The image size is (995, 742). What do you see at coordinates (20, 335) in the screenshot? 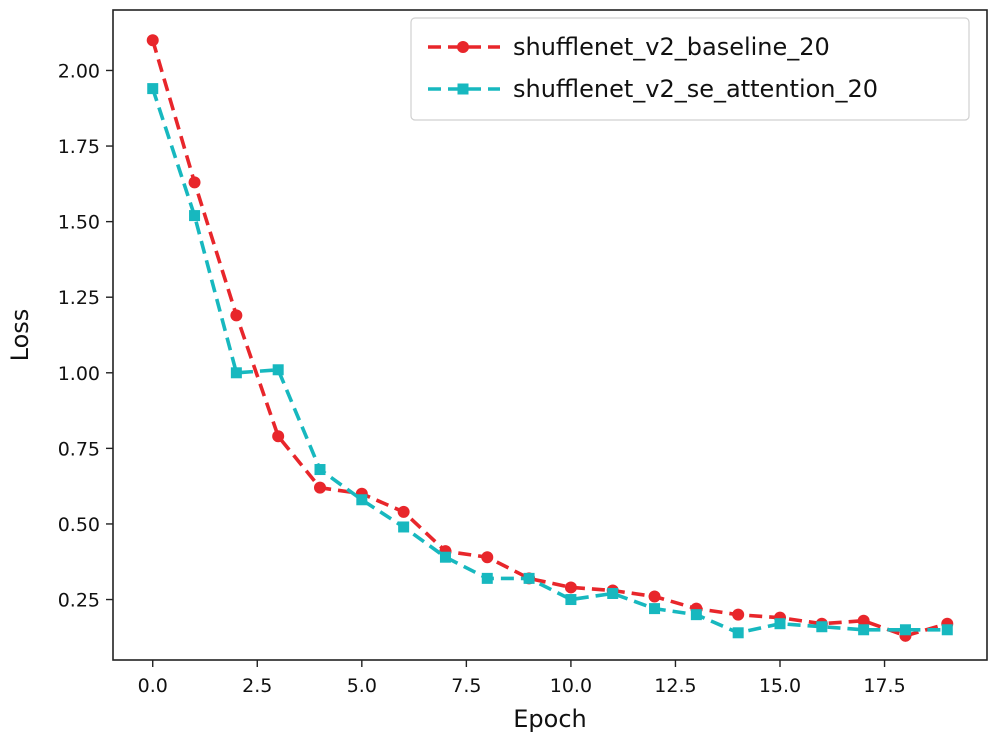
I see `y-axis-title: Loss` at bounding box center [20, 335].